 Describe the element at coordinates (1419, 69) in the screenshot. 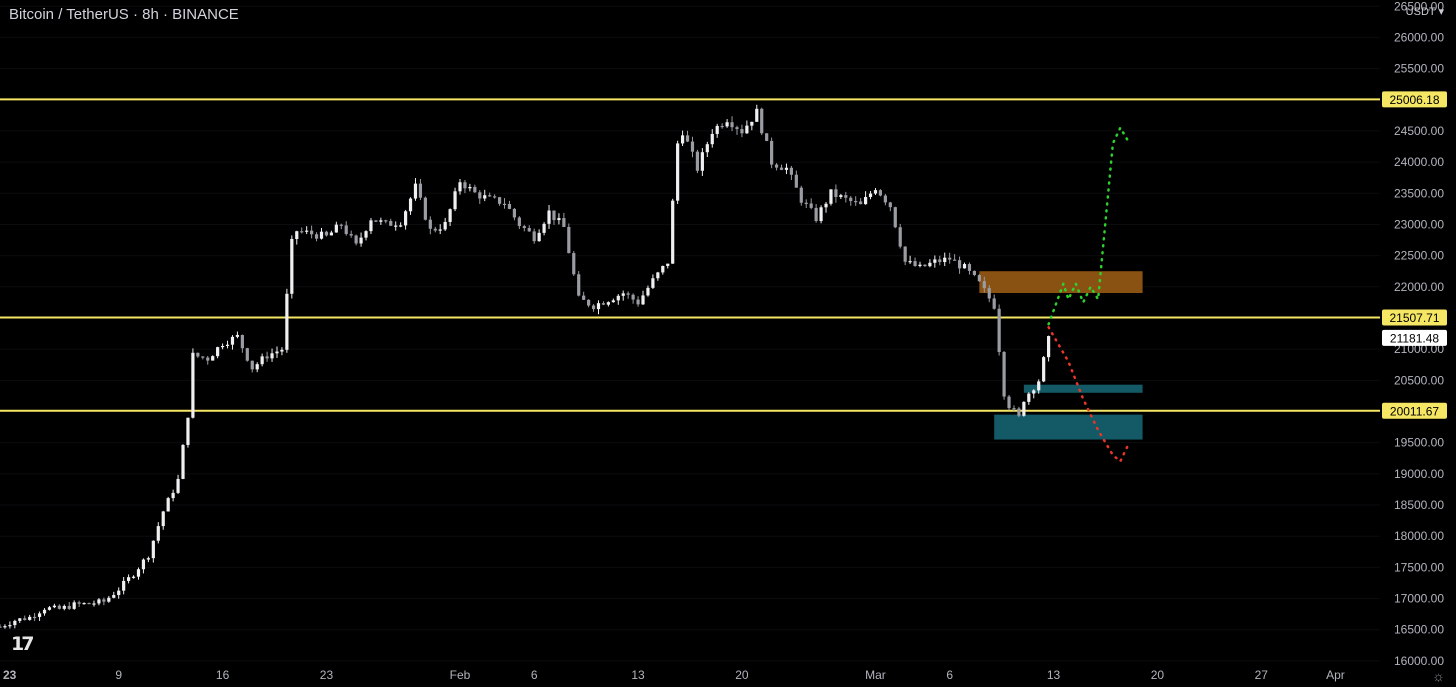

I see `y-tick-label: 25500.00` at that location.